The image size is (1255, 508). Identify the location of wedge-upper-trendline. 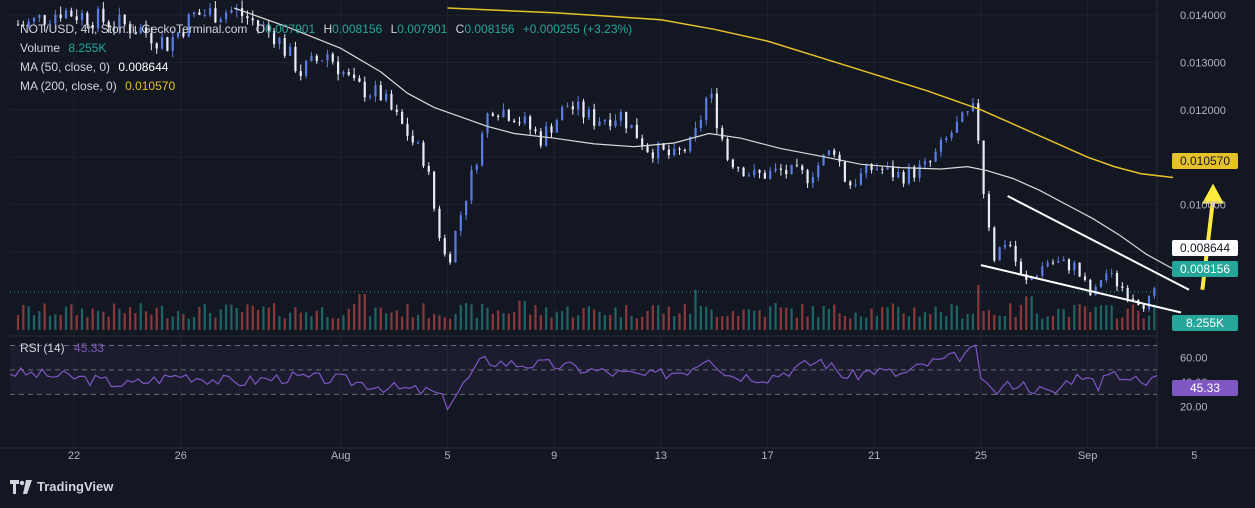
(1098, 243).